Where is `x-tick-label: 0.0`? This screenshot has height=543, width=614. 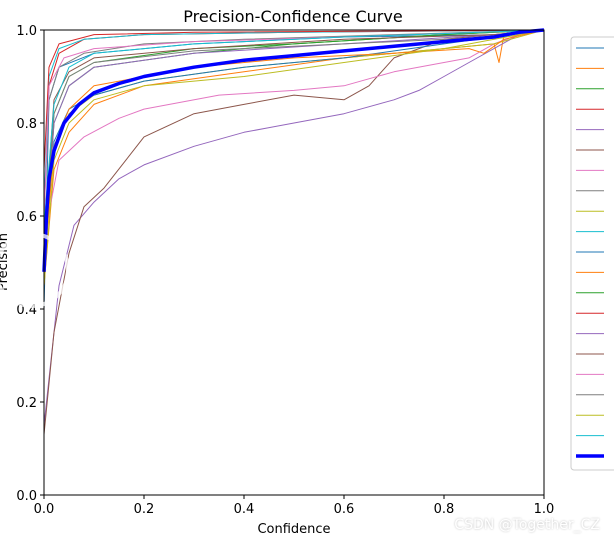 x-tick-label: 0.0 is located at coordinates (44, 509).